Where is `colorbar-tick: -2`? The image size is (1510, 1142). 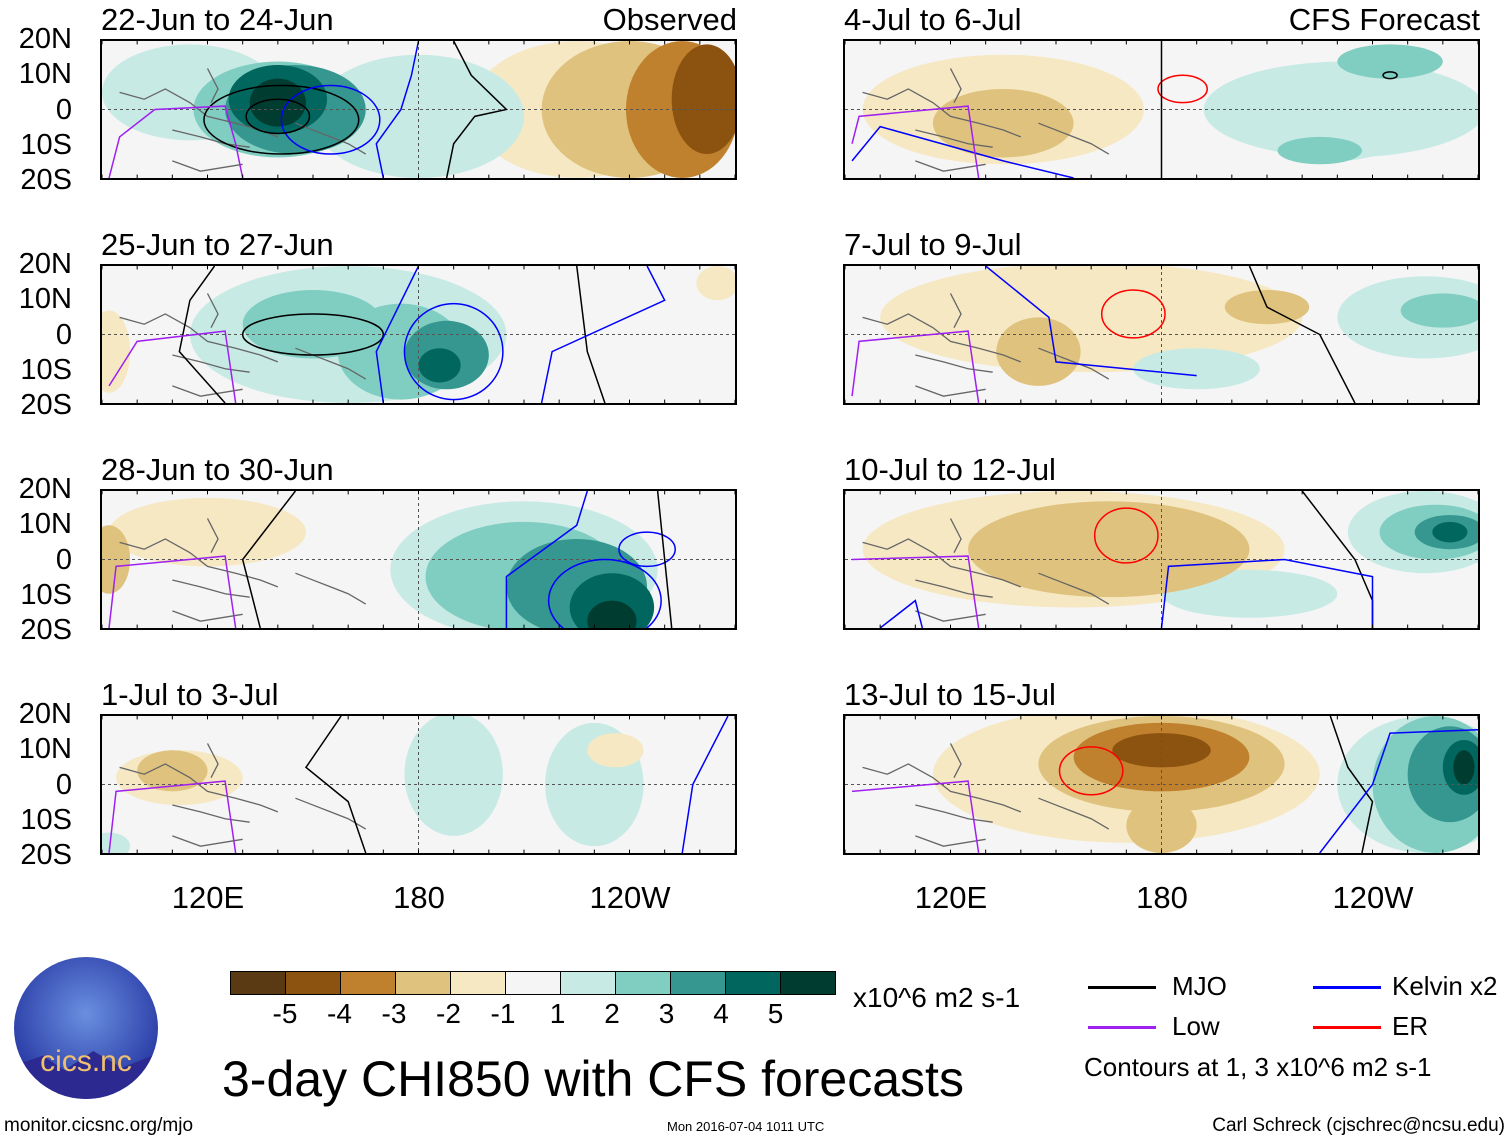
colorbar-tick: -2 is located at coordinates (448, 1013).